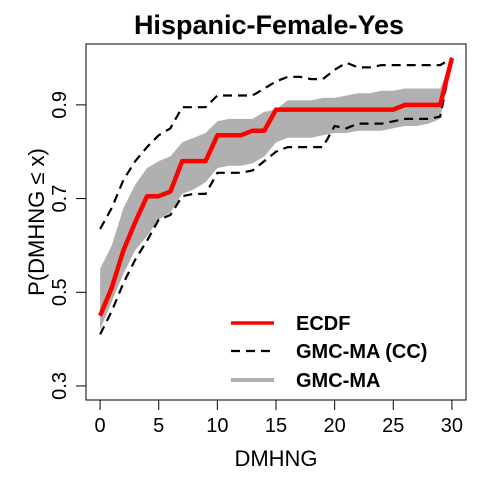  What do you see at coordinates (60, 386) in the screenshot?
I see `y-tick-label: 0.3` at bounding box center [60, 386].